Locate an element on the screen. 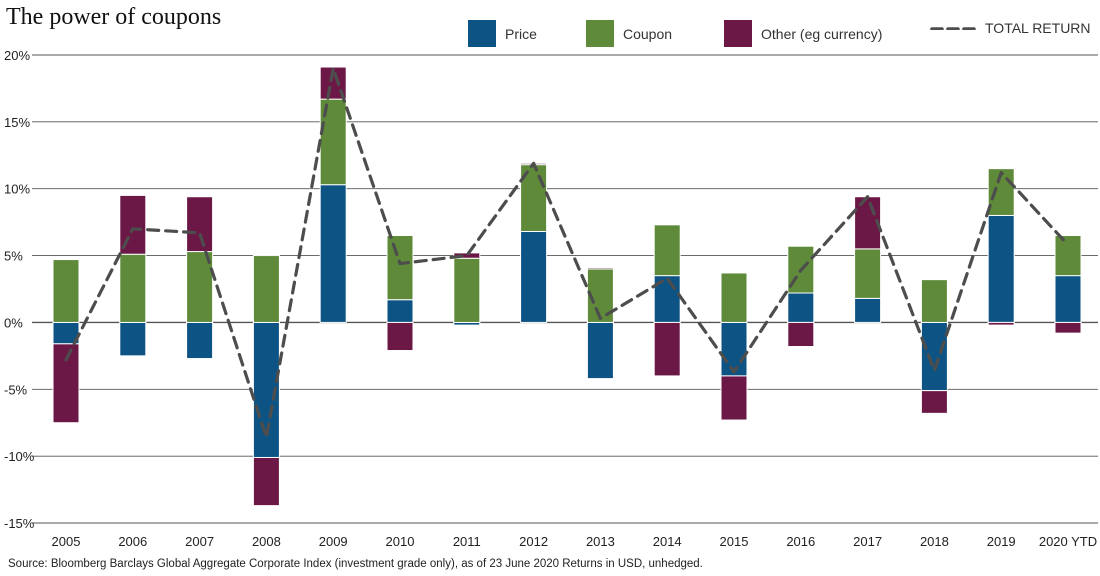 This screenshot has width=1100, height=576. legend-label-other: Other (eg currency) is located at coordinates (822, 33).